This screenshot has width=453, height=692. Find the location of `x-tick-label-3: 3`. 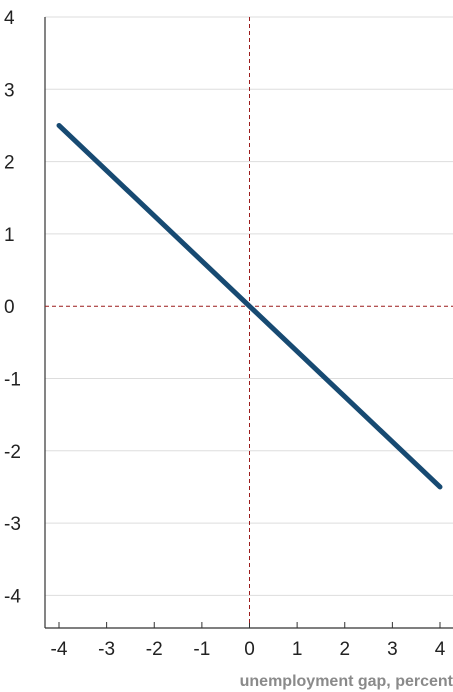

x-tick-label-3: 3 is located at coordinates (392, 649).